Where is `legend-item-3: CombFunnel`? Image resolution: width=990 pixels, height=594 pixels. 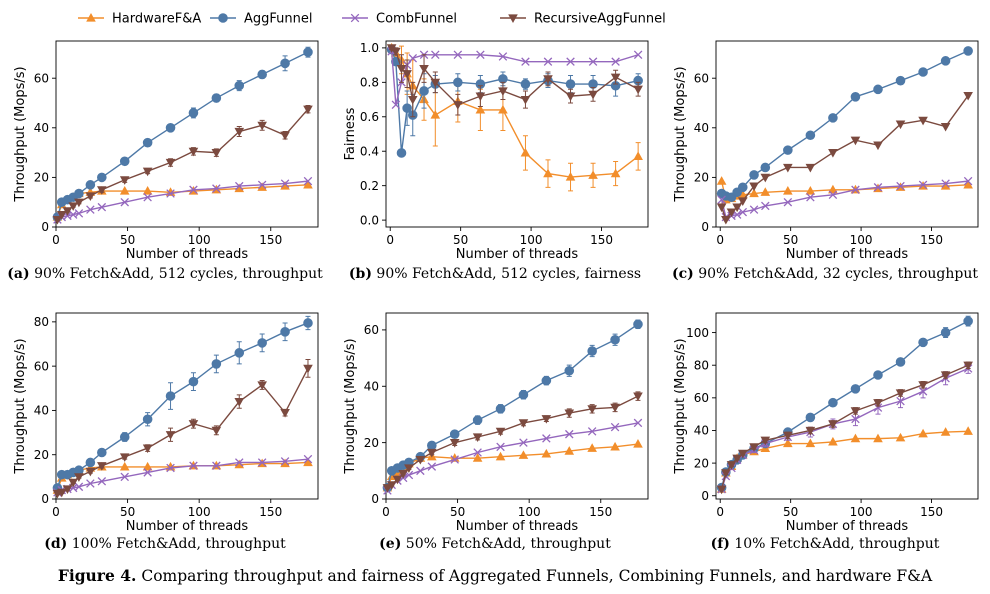
legend-item-3: CombFunnel is located at coordinates (399, 19).